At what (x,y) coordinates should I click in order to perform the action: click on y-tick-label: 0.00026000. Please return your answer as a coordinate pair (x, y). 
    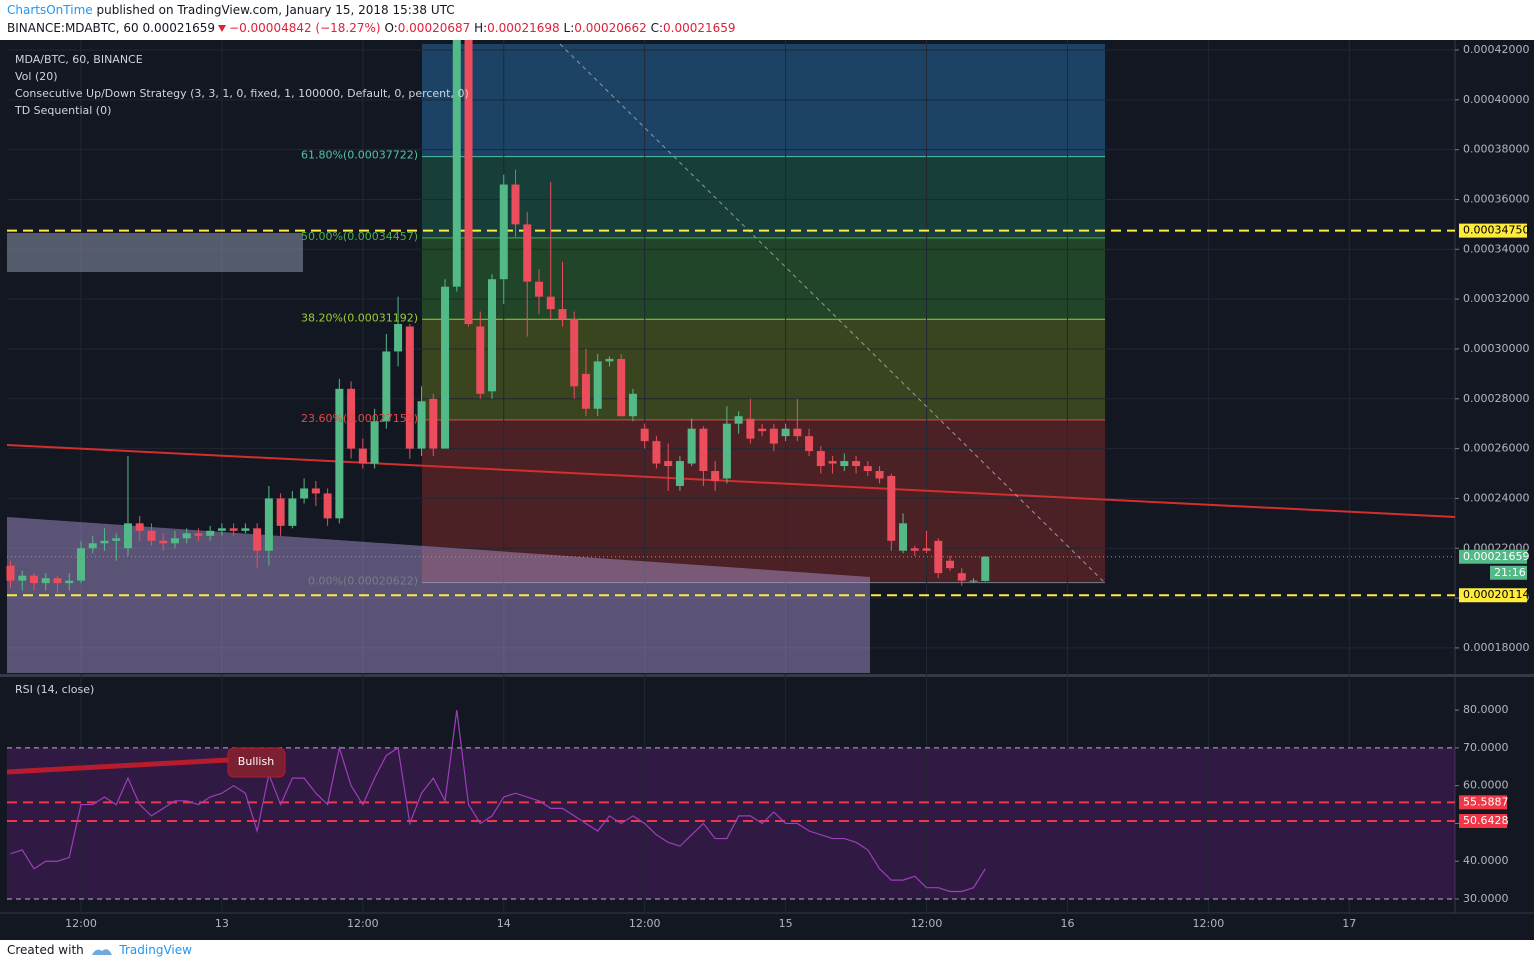
    Looking at the image, I should click on (1496, 448).